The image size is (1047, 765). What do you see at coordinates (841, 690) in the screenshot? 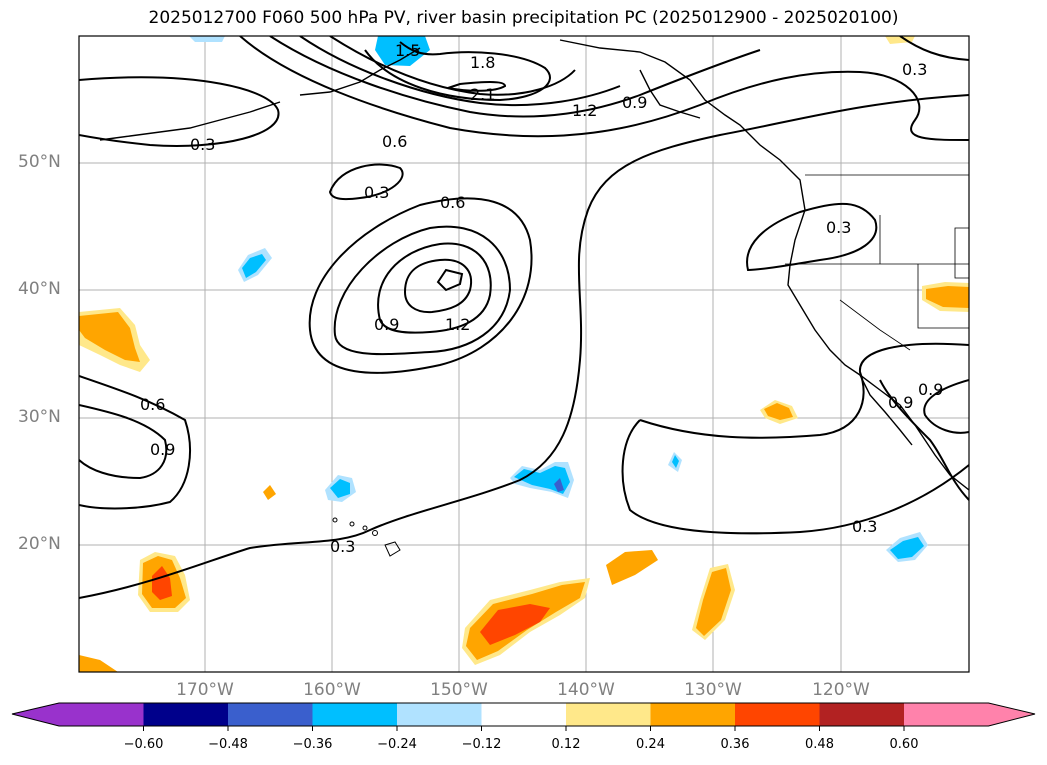
I see `lon-label-120w: 120°W` at bounding box center [841, 690].